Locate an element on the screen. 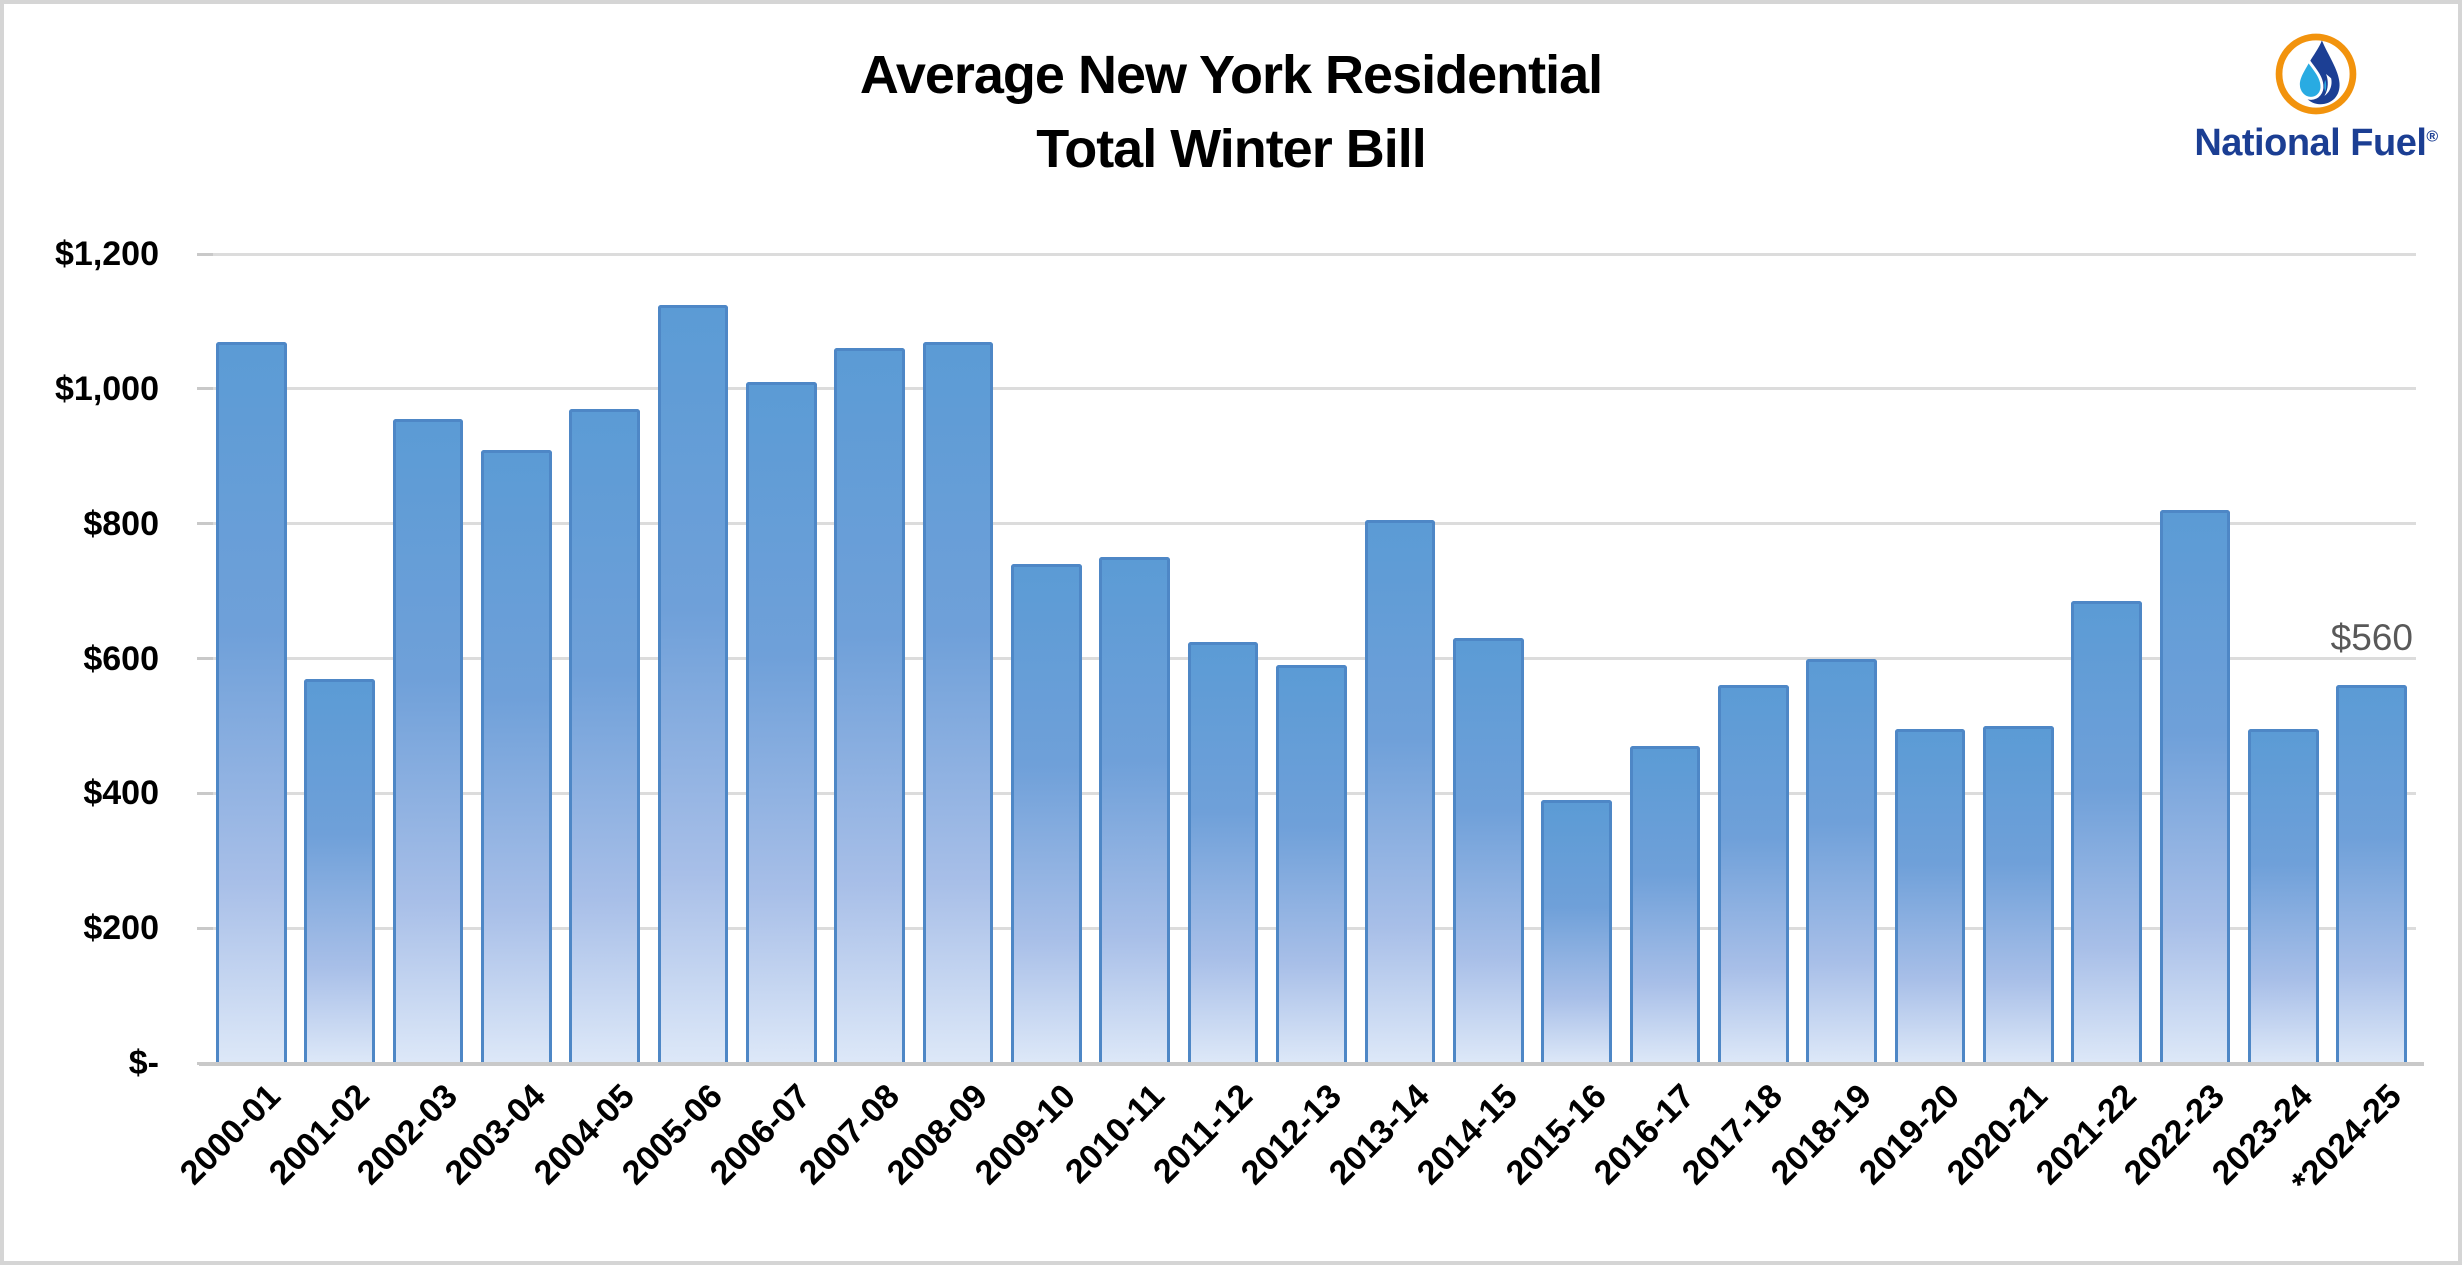 Image resolution: width=2462 pixels, height=1265 pixels. y-axis-label: $- is located at coordinates (143, 1063).